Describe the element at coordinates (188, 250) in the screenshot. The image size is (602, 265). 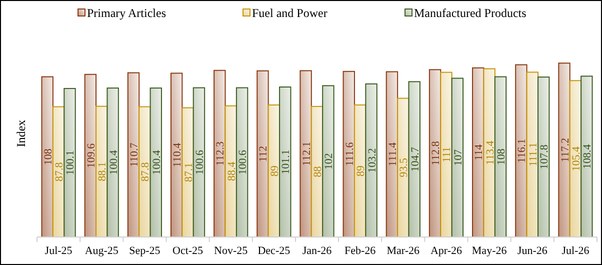
I see `x-tick-label: Oct-25` at that location.